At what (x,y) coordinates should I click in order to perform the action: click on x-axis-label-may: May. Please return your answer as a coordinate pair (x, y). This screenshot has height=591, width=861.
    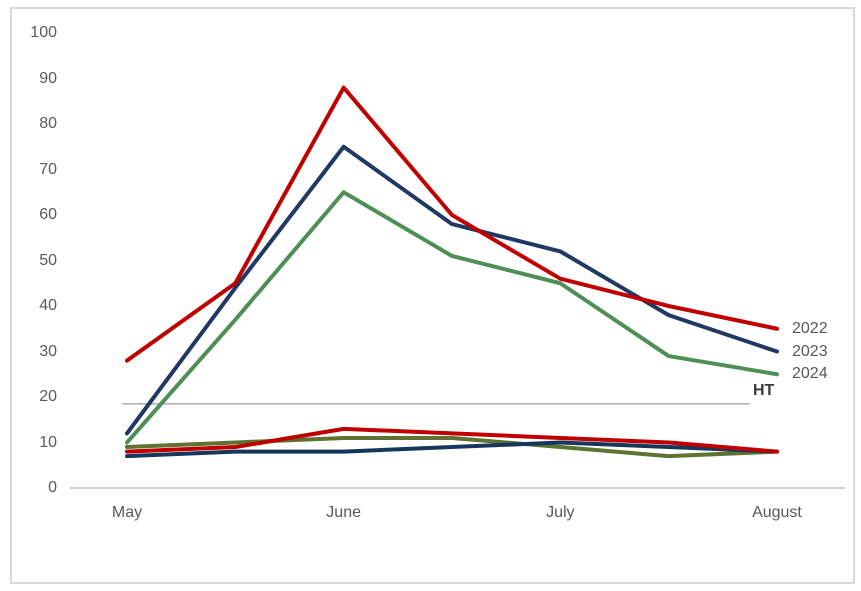
    Looking at the image, I should click on (127, 512).